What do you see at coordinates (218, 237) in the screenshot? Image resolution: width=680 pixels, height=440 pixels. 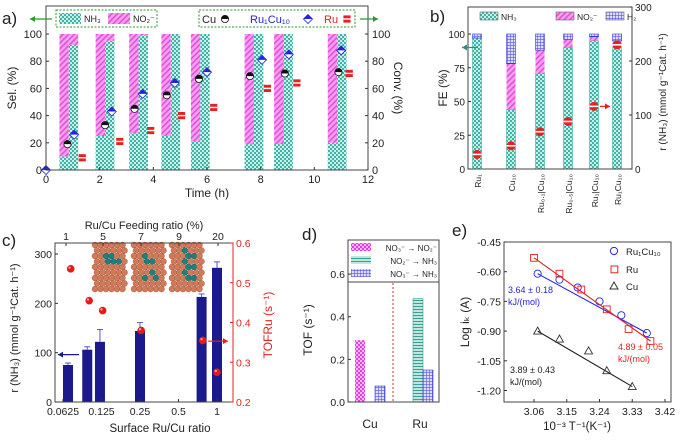 I see `xtick-top-label: 20` at bounding box center [218, 237].